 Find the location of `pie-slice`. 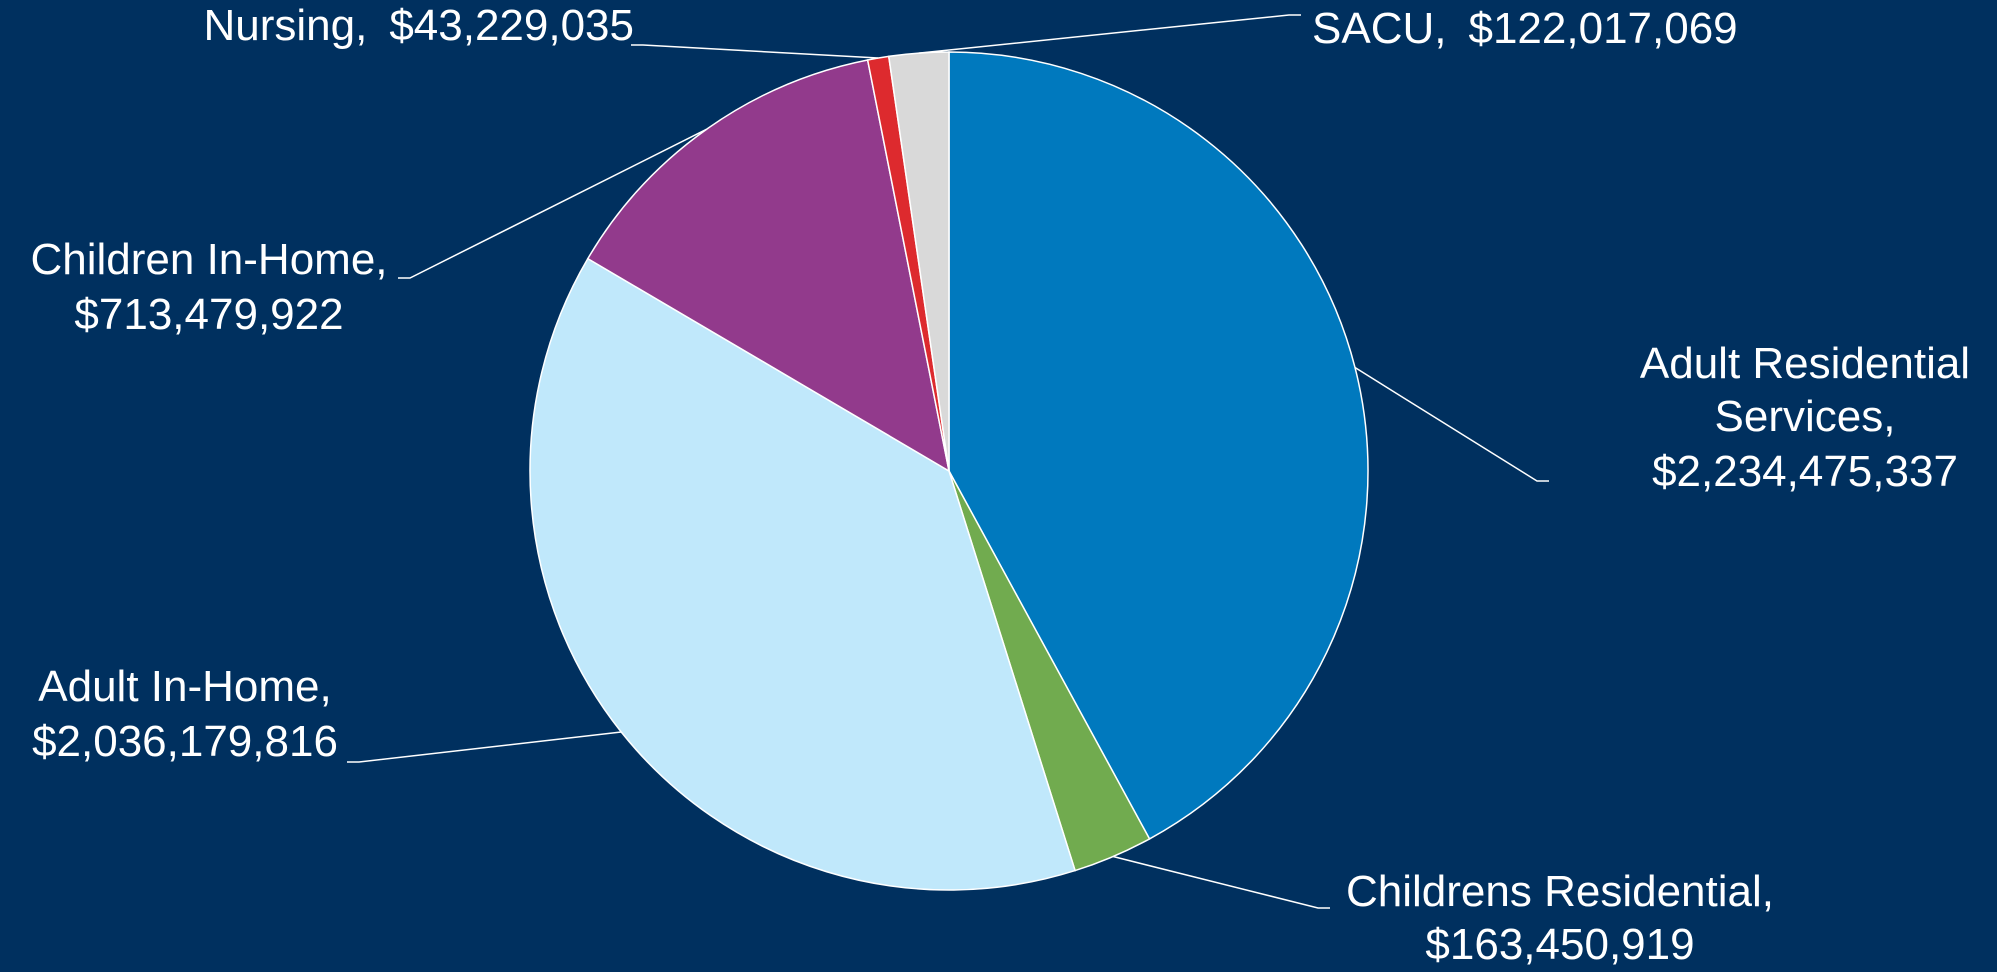

pie-slice is located at coordinates (768, 266).